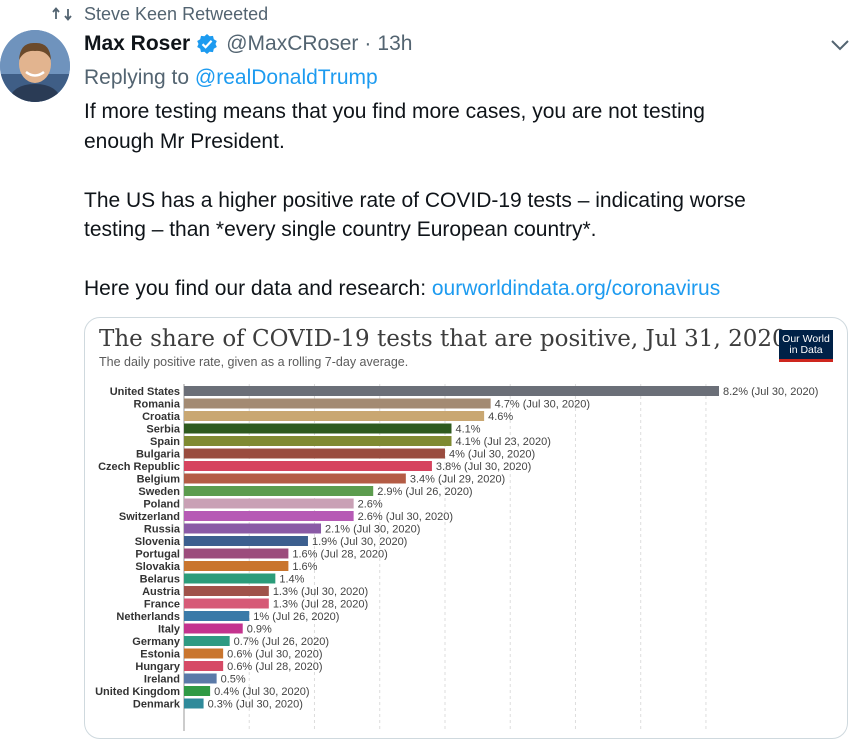 The image size is (868, 739). I want to click on value-label: 1.3% (Jul 28, 2020), so click(320, 605).